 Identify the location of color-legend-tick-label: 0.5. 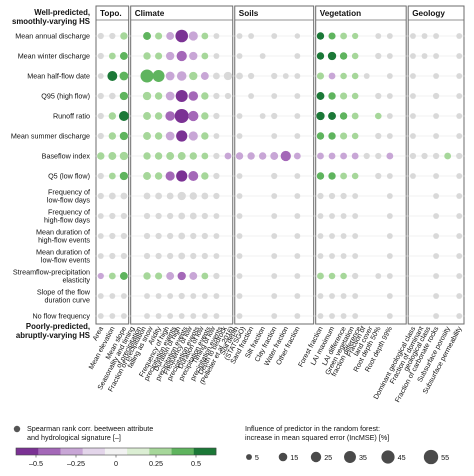
(196, 463).